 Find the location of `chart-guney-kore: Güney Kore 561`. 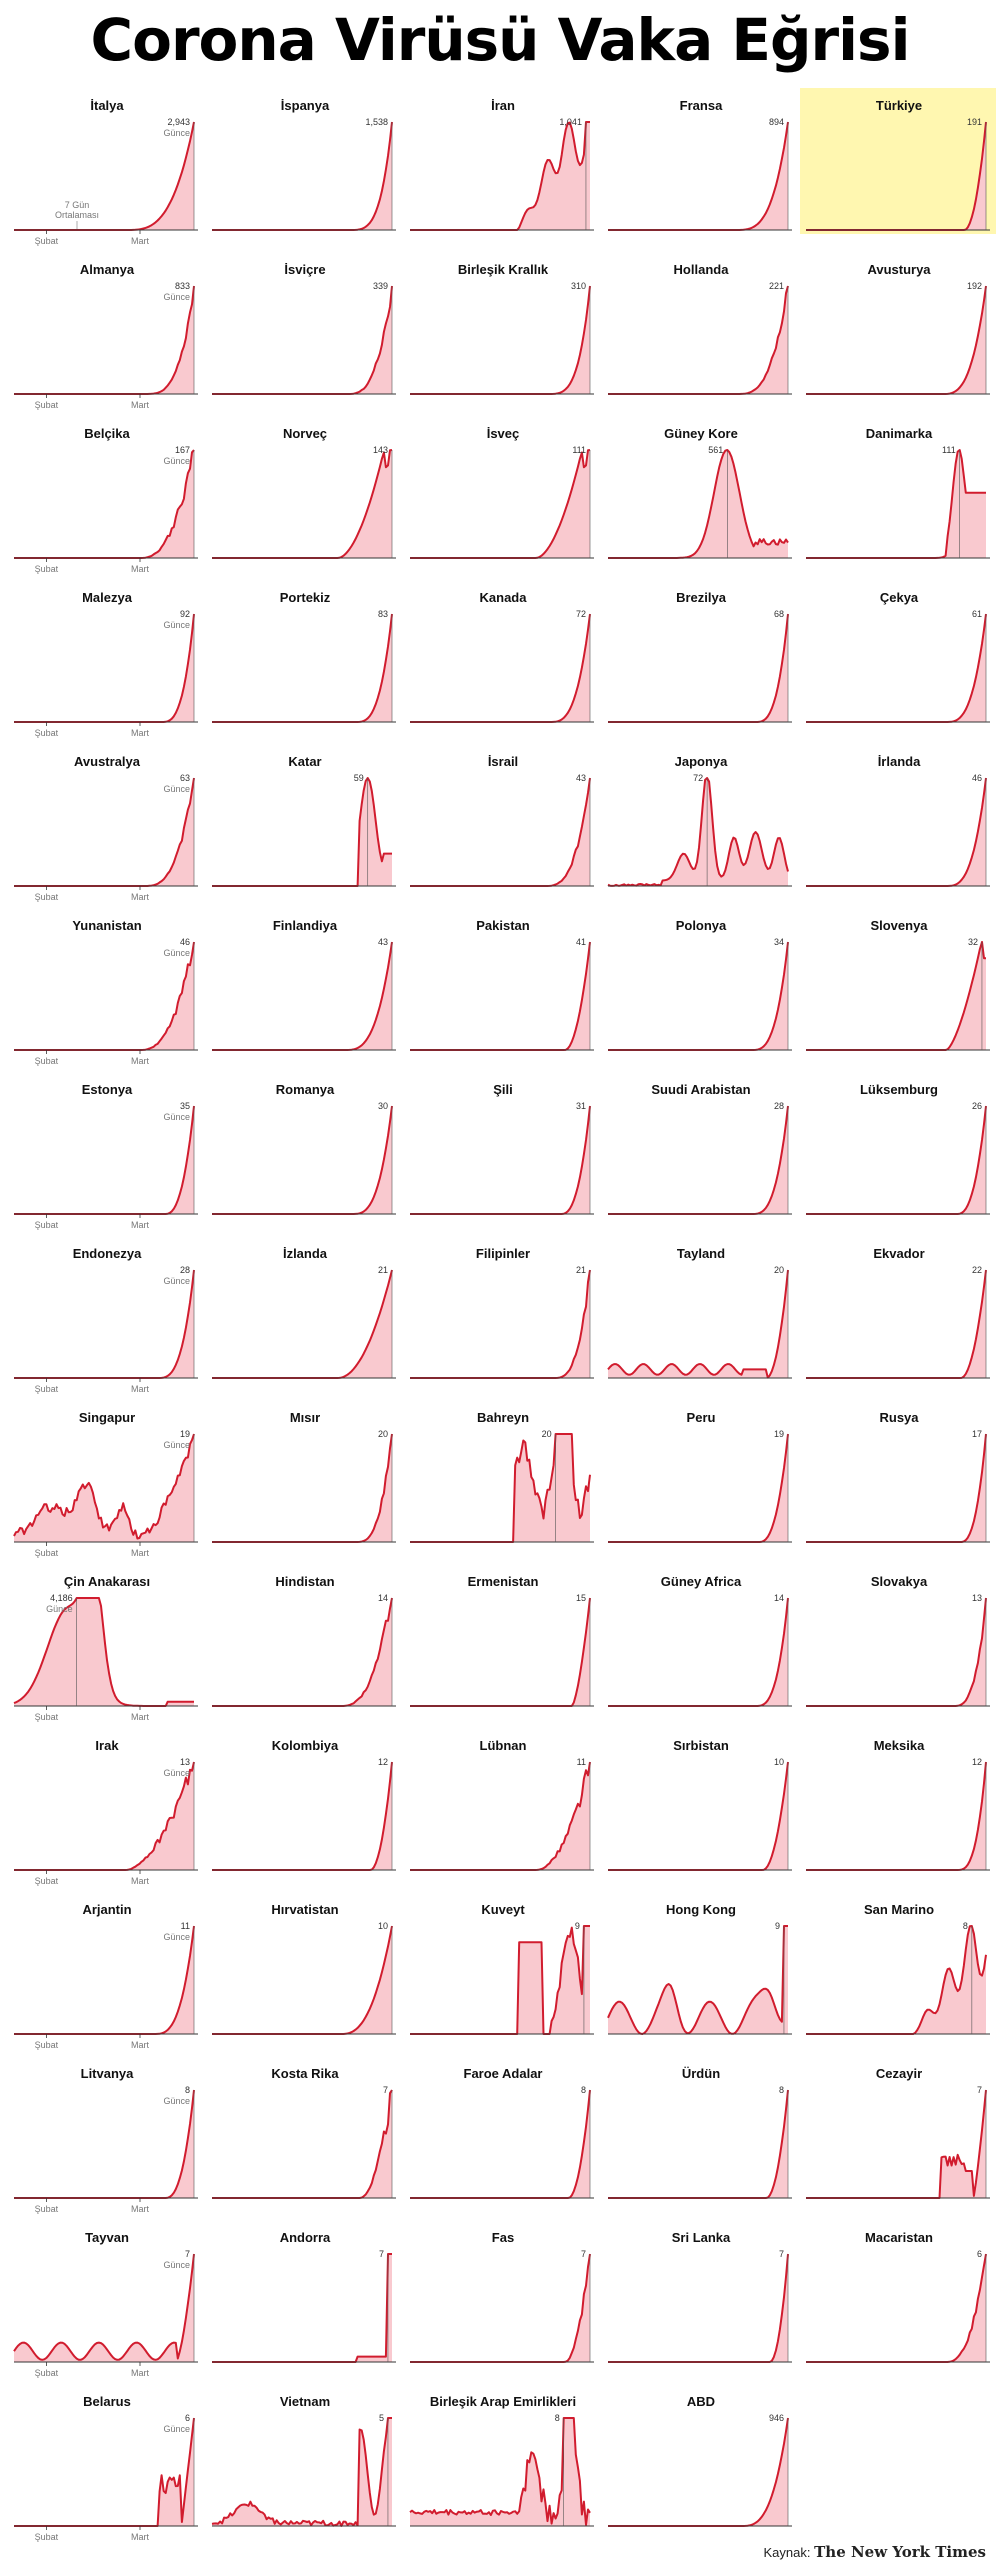

chart-guney-kore: Güney Kore 561 is located at coordinates (700, 492).